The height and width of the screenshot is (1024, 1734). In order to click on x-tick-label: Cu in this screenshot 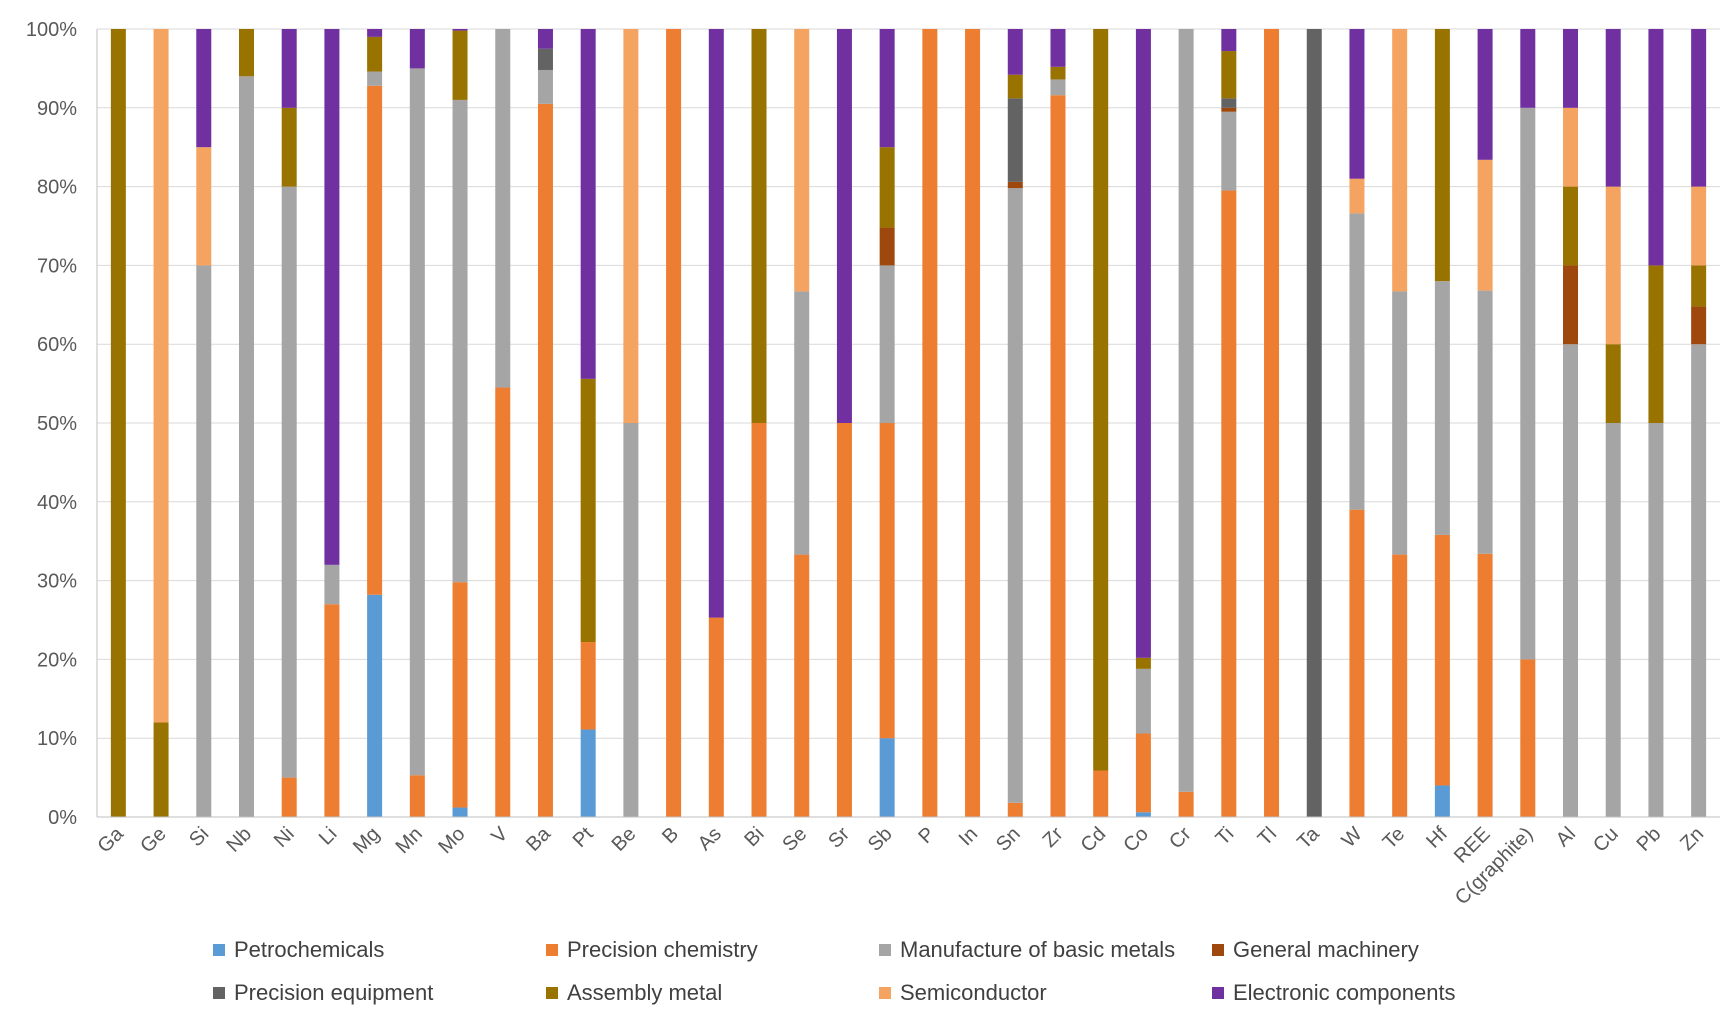, I will do `click(1606, 840)`.